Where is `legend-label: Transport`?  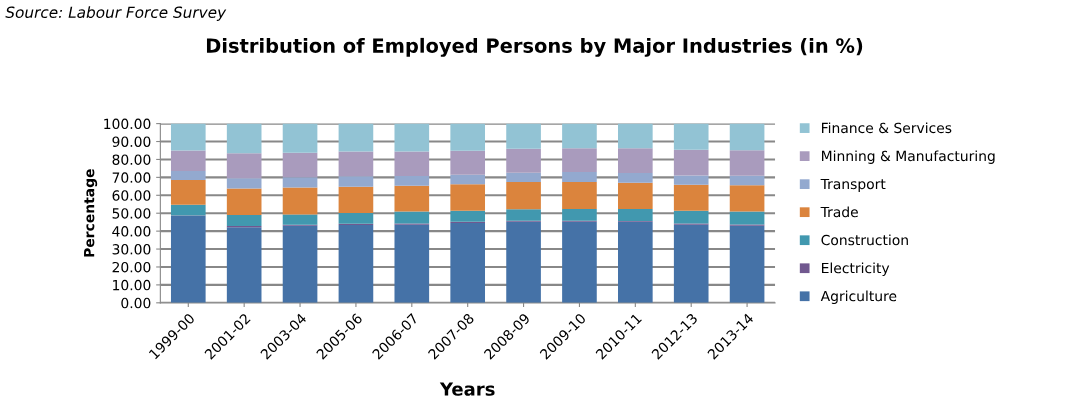
legend-label: Transport is located at coordinates (853, 185).